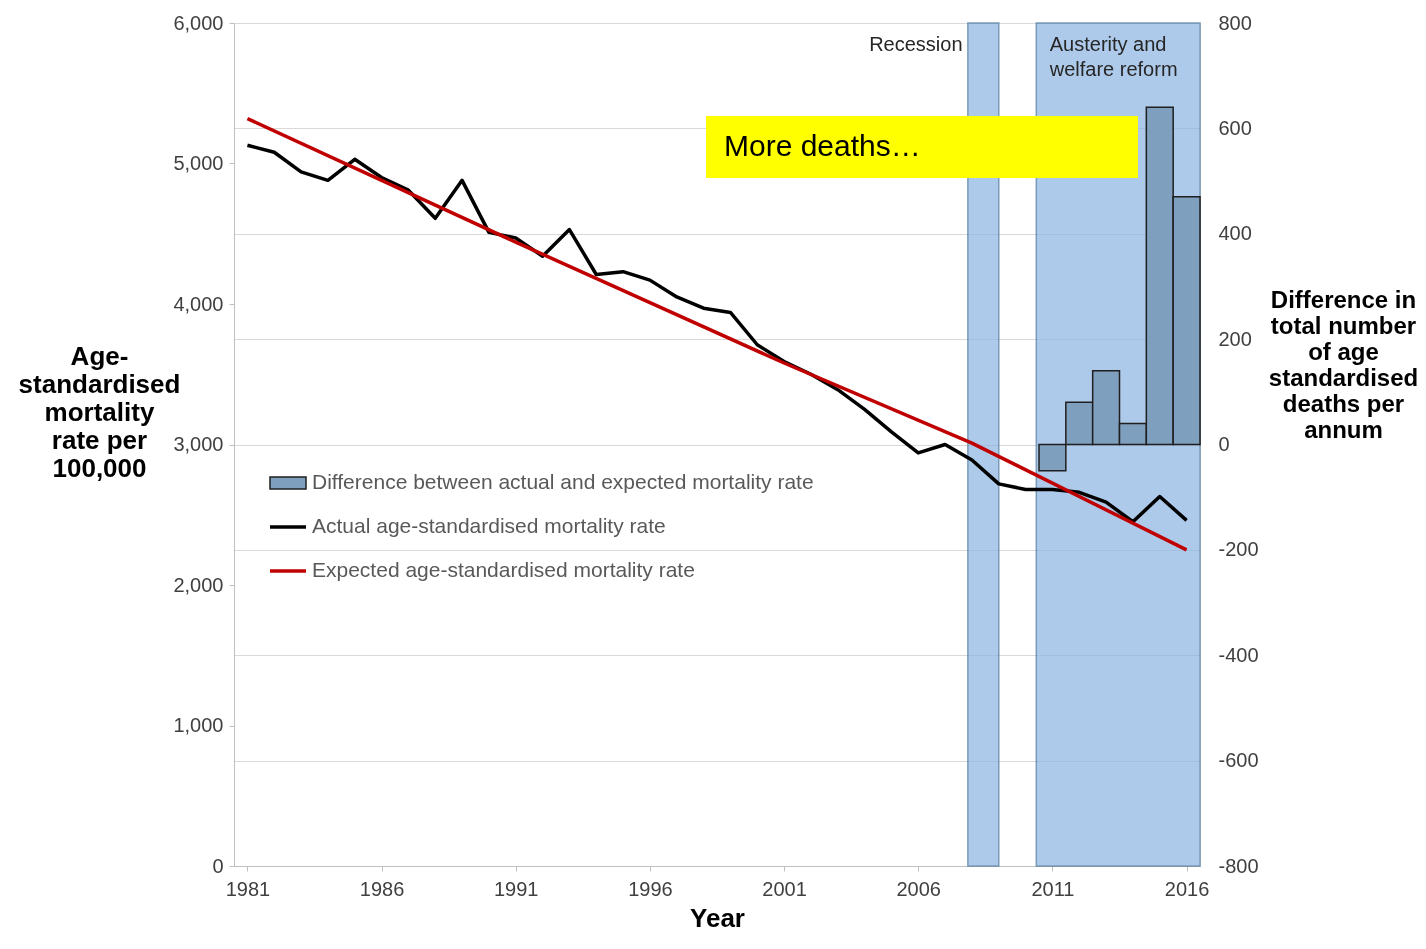  What do you see at coordinates (516, 888) in the screenshot?
I see `x-tick-label: 1991` at bounding box center [516, 888].